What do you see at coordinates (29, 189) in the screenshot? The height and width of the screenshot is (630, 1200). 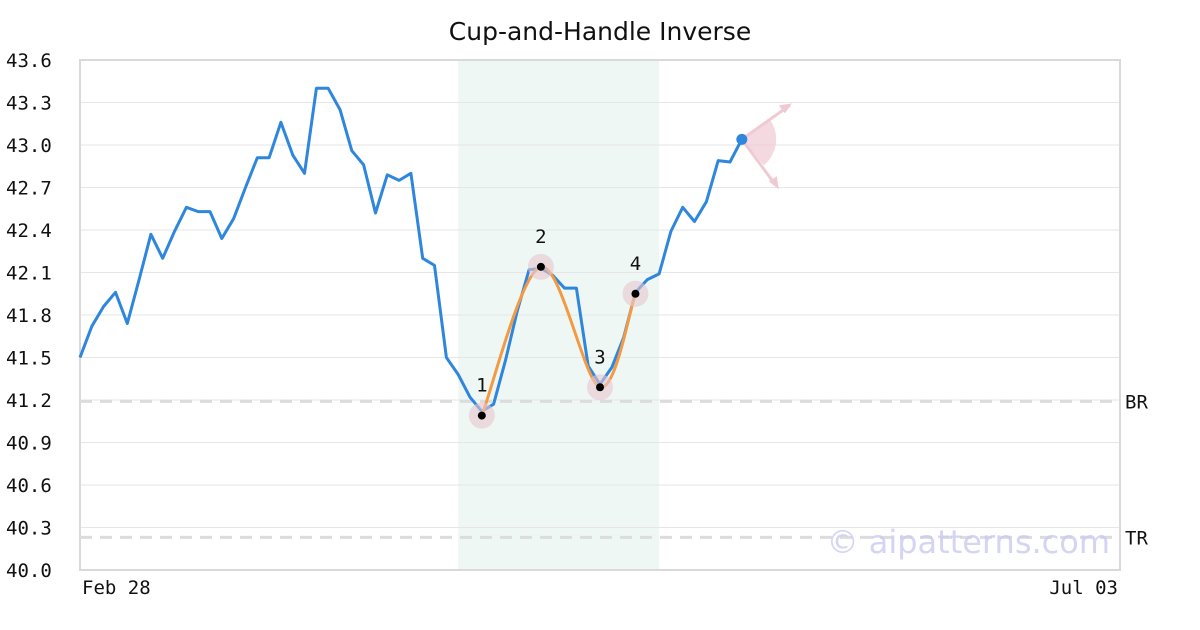 I see `y-tick-label: 42.7` at bounding box center [29, 189].